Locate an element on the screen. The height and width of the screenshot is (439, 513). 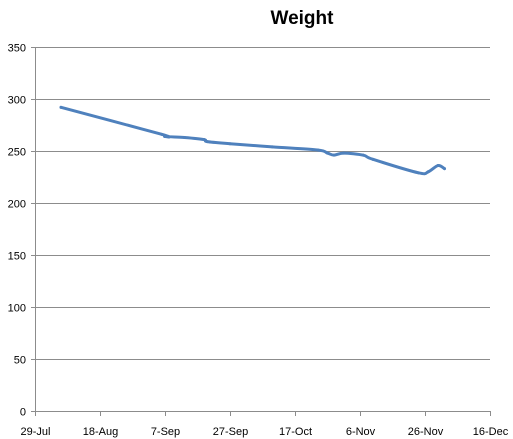
y-tick-label-7: 350 is located at coordinates (17, 49).